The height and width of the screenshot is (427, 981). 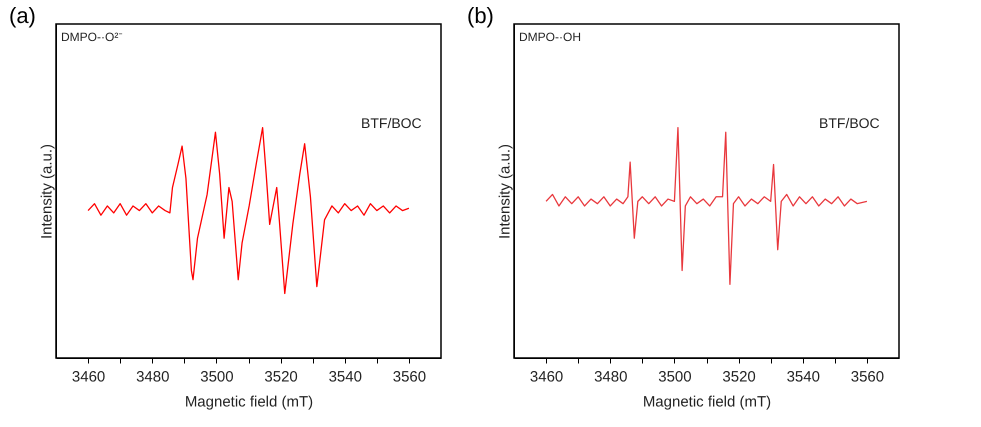 What do you see at coordinates (480, 15) in the screenshot?
I see `chart-title: (b)` at bounding box center [480, 15].